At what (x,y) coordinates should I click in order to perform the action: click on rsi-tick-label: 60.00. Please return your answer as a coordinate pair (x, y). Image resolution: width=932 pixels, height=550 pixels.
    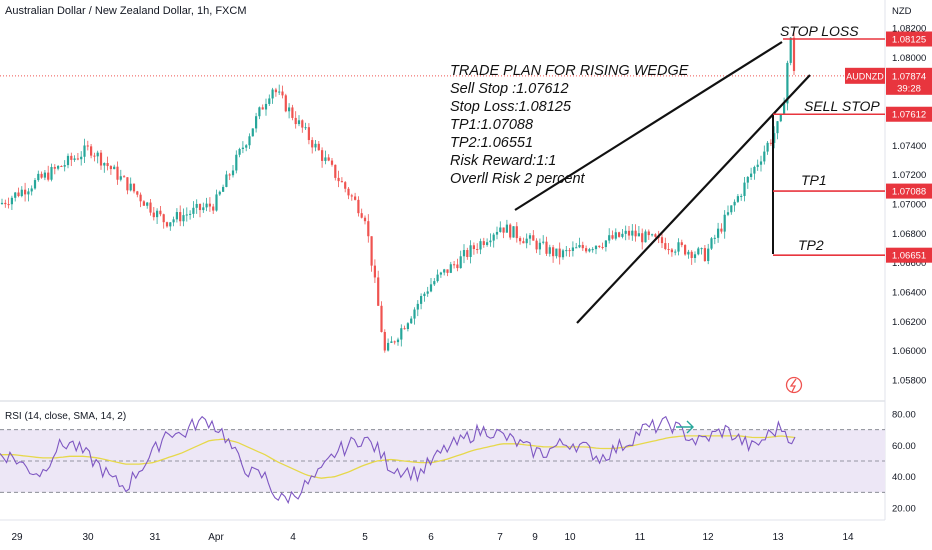
    Looking at the image, I should click on (904, 446).